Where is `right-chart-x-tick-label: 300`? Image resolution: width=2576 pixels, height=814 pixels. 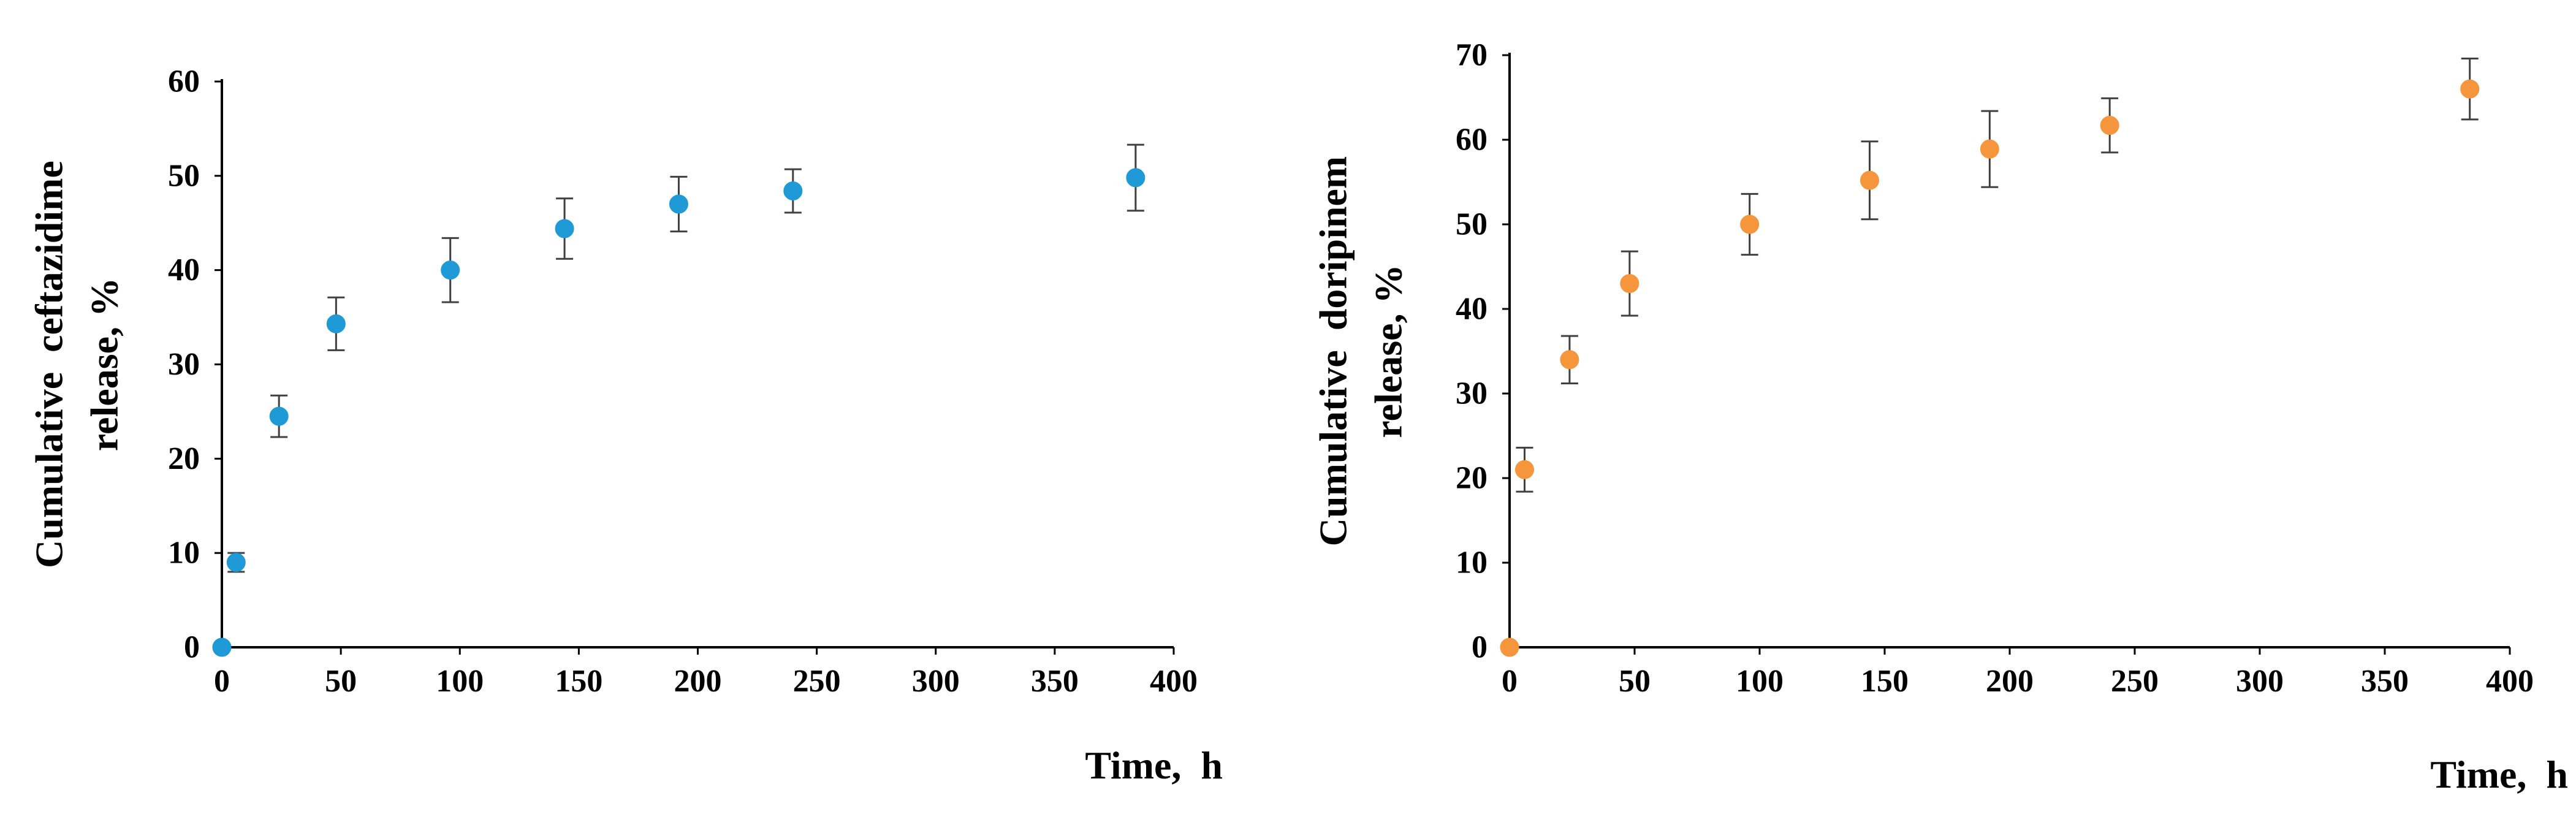
right-chart-x-tick-label: 300 is located at coordinates (2260, 681).